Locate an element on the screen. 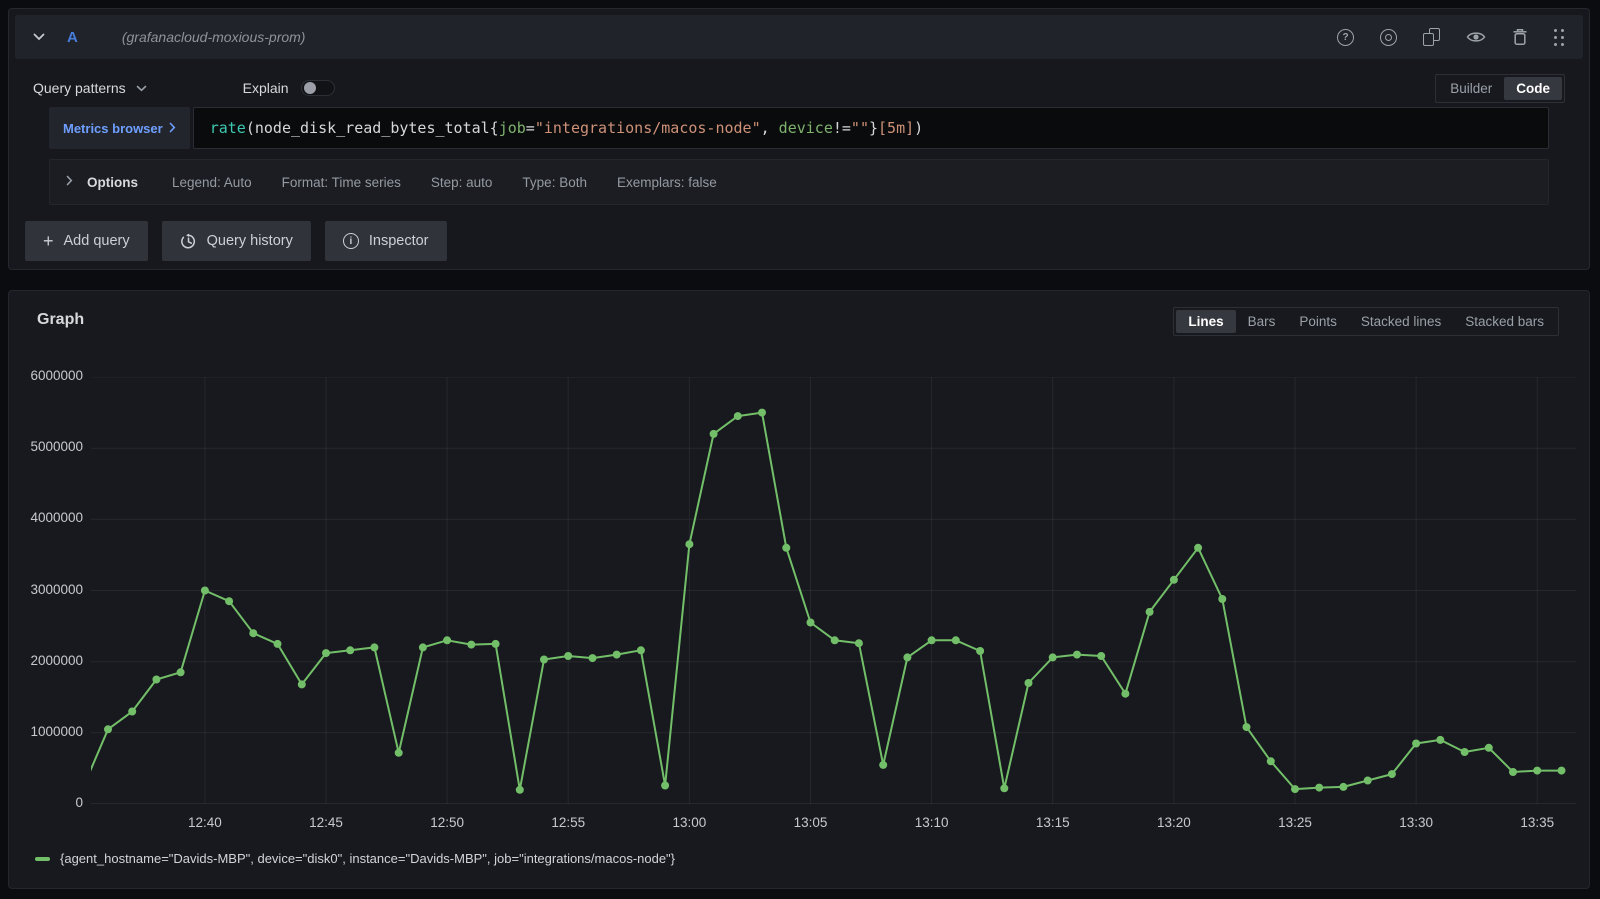 The image size is (1600, 899). inspector-button: i Inspector is located at coordinates (385, 241).